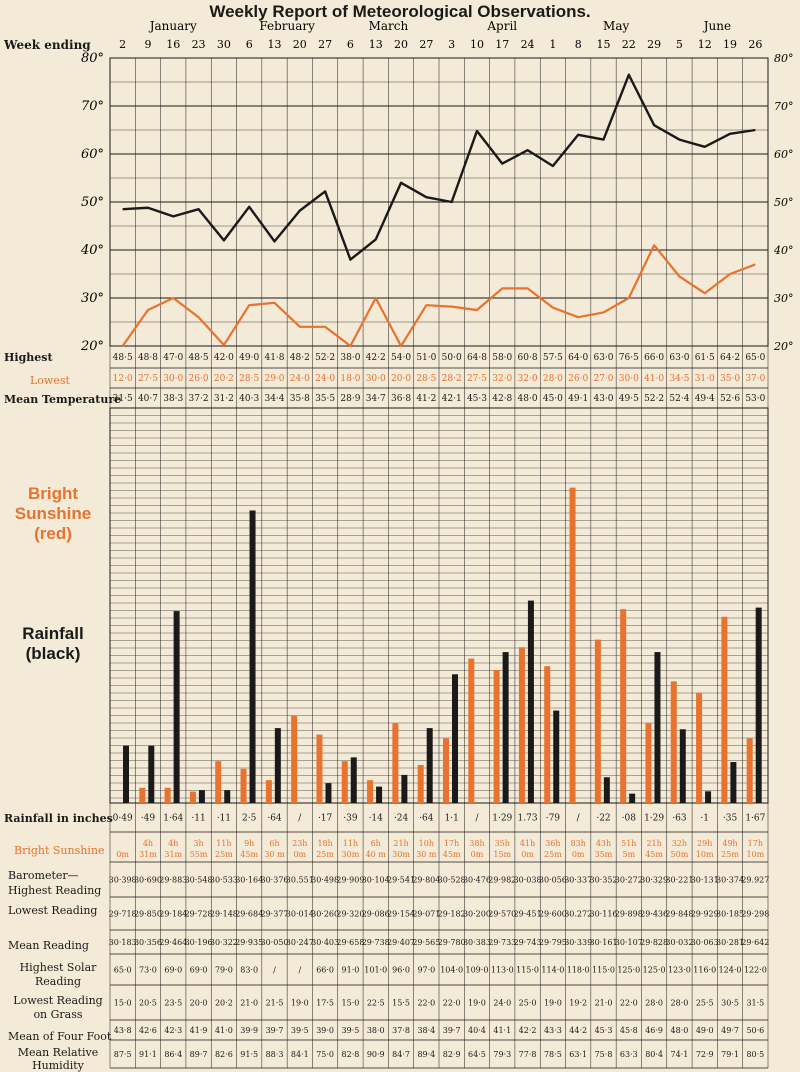 The height and width of the screenshot is (1072, 800). I want to click on lowest-value: 35·0, so click(730, 379).